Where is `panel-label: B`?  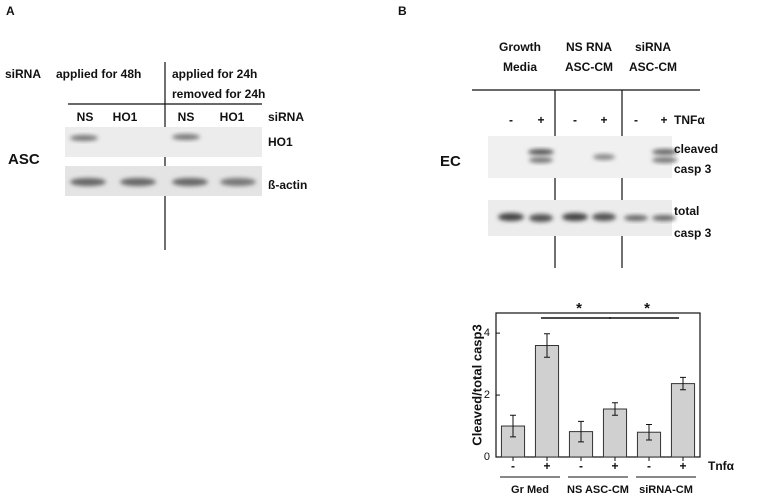
panel-label: B is located at coordinates (402, 11).